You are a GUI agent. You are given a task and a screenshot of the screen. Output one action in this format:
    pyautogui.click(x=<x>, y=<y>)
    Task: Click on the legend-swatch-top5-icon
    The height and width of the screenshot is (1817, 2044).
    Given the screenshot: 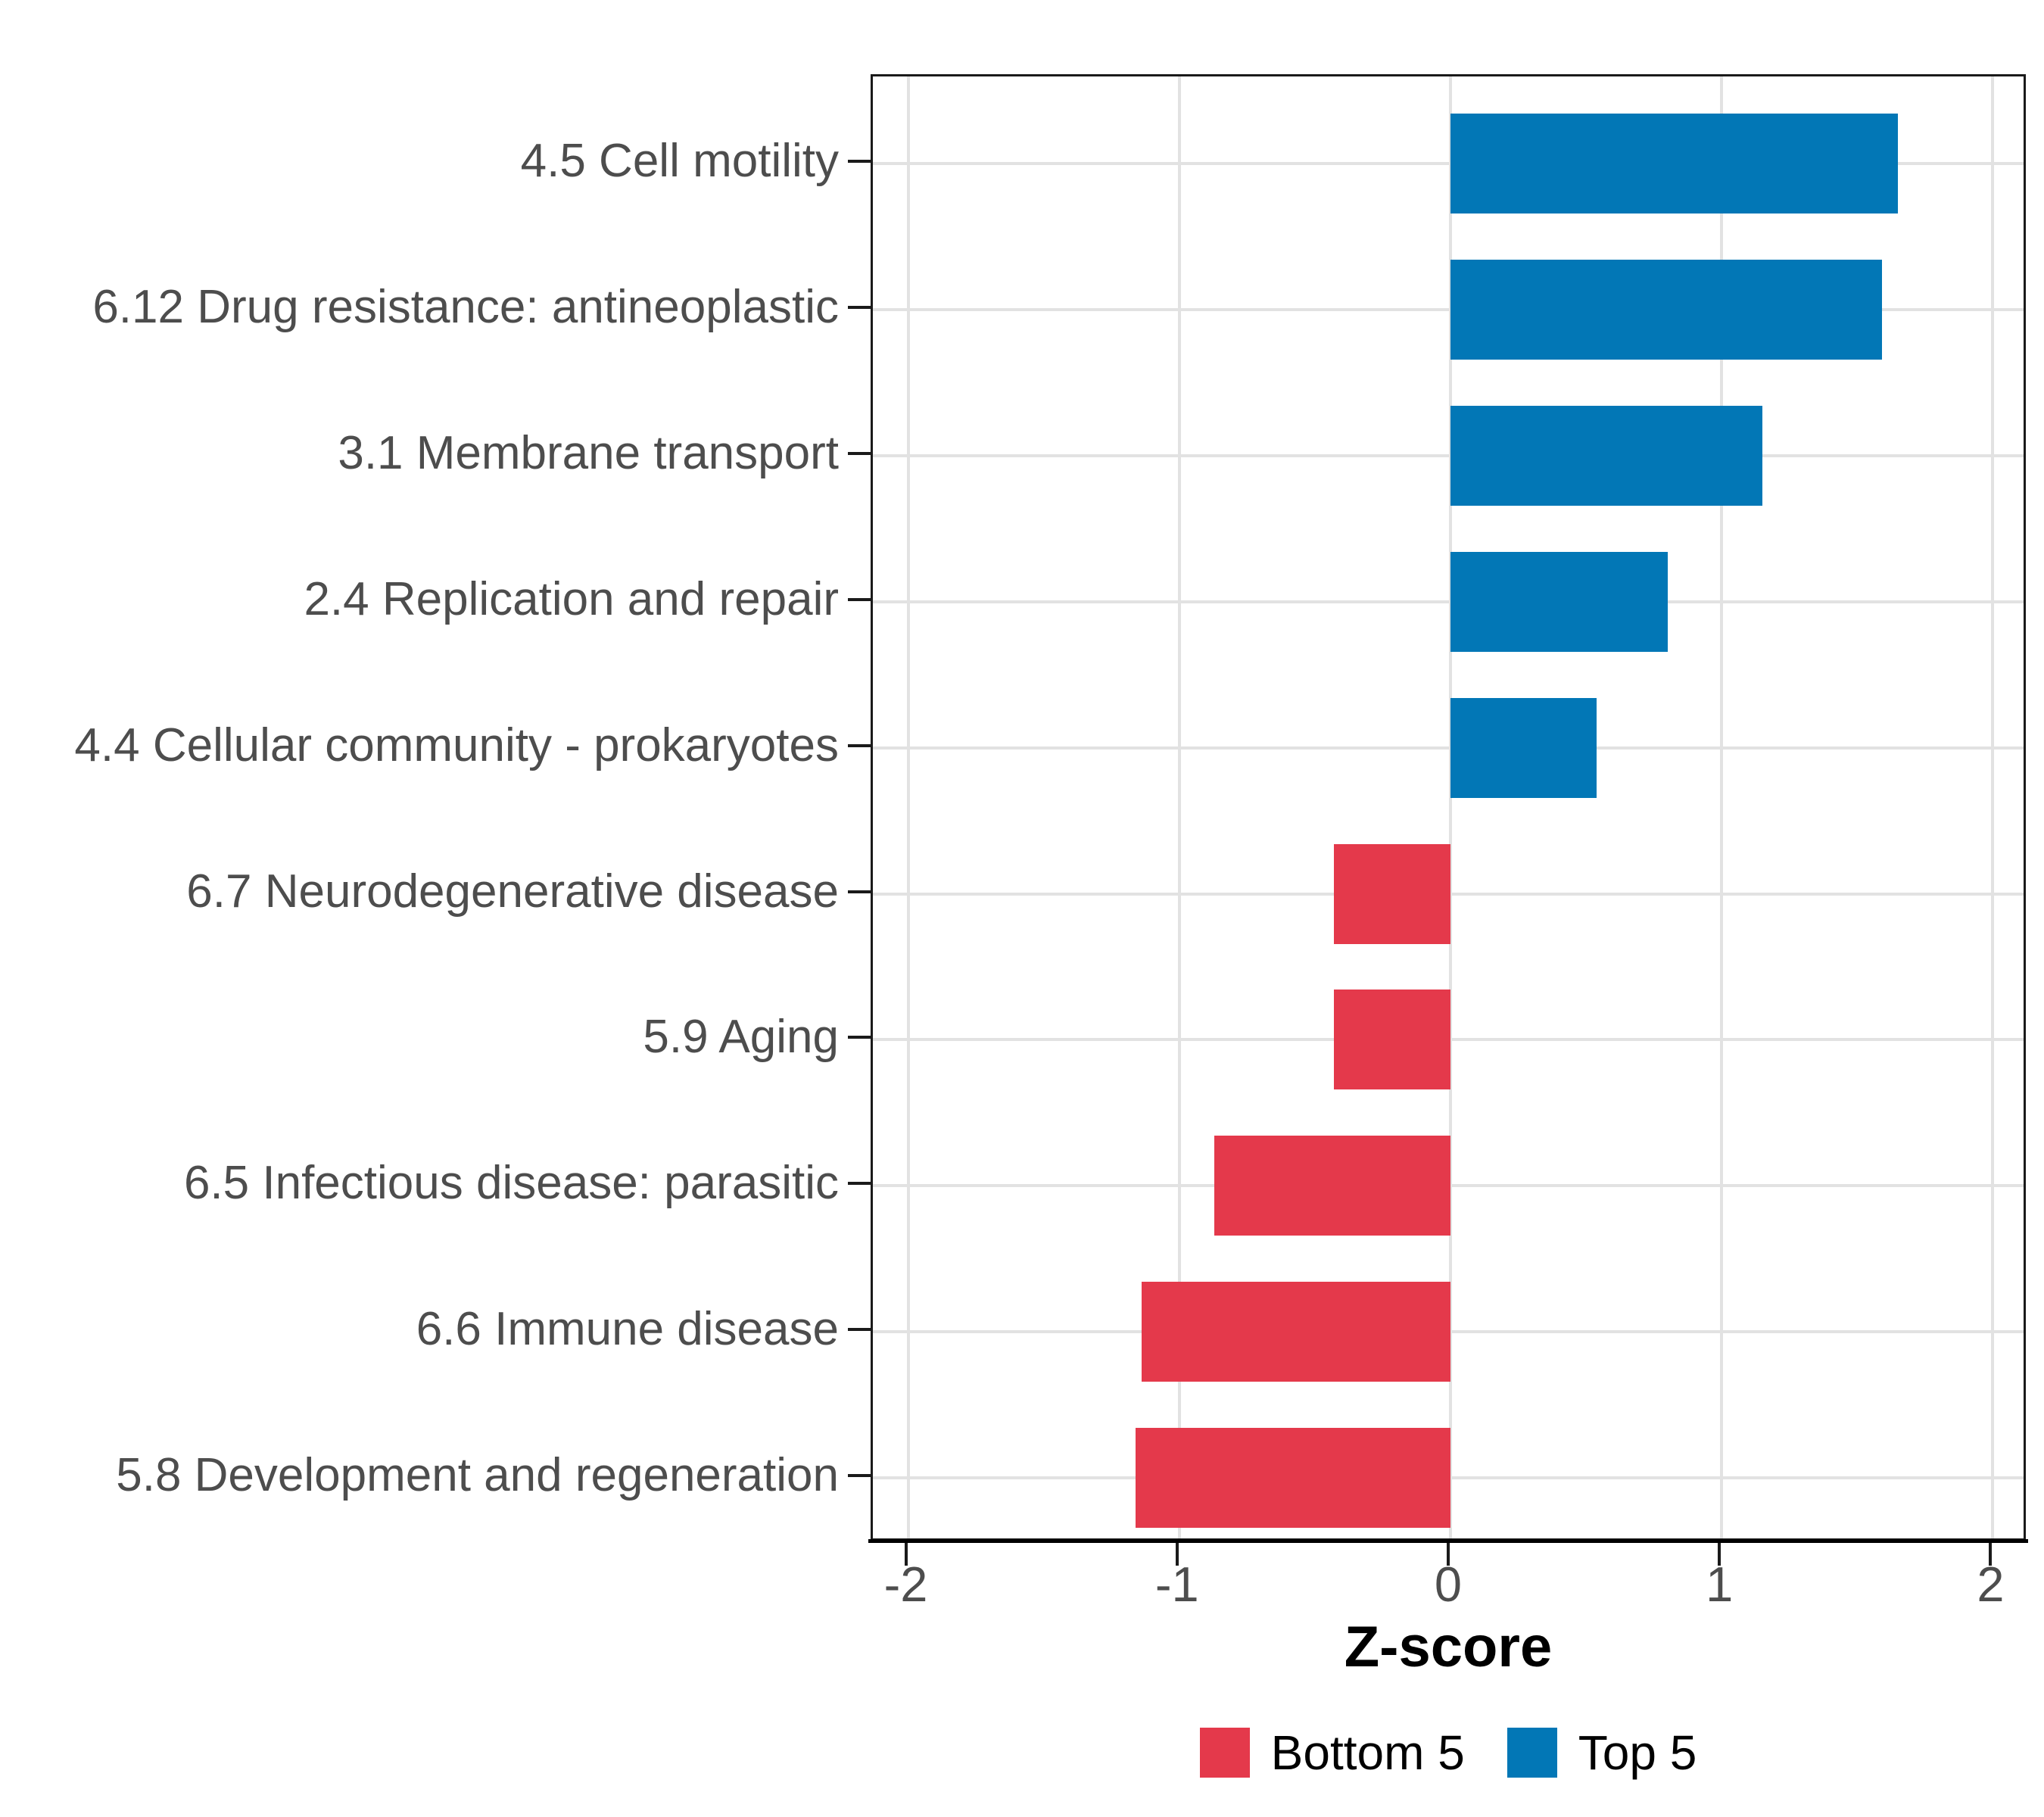 What is the action you would take?
    pyautogui.click(x=1532, y=1753)
    